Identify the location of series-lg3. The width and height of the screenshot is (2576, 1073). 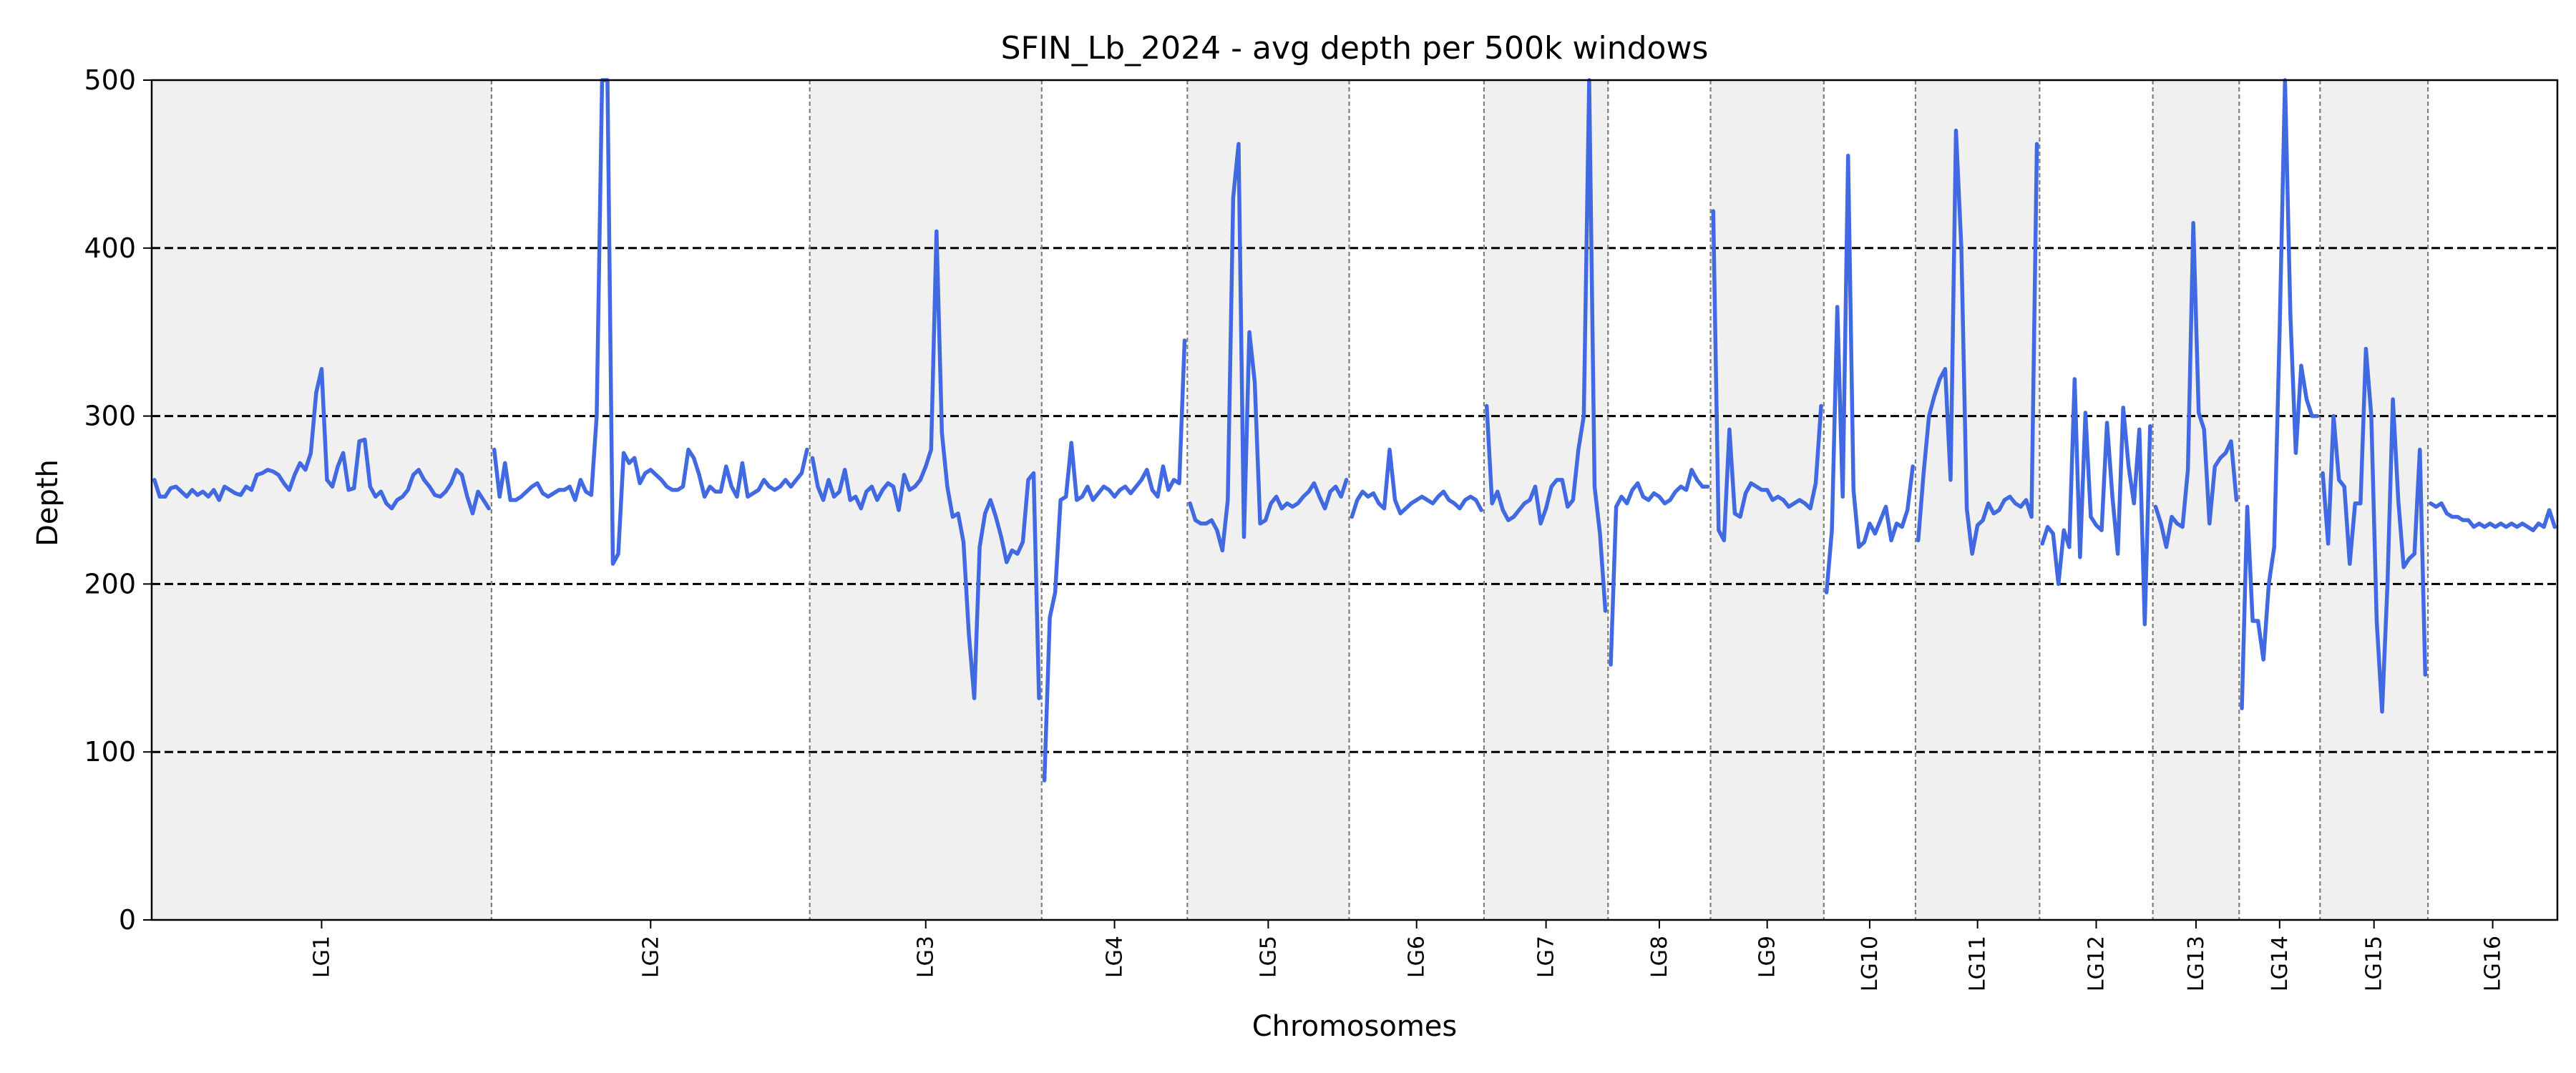
(925, 465).